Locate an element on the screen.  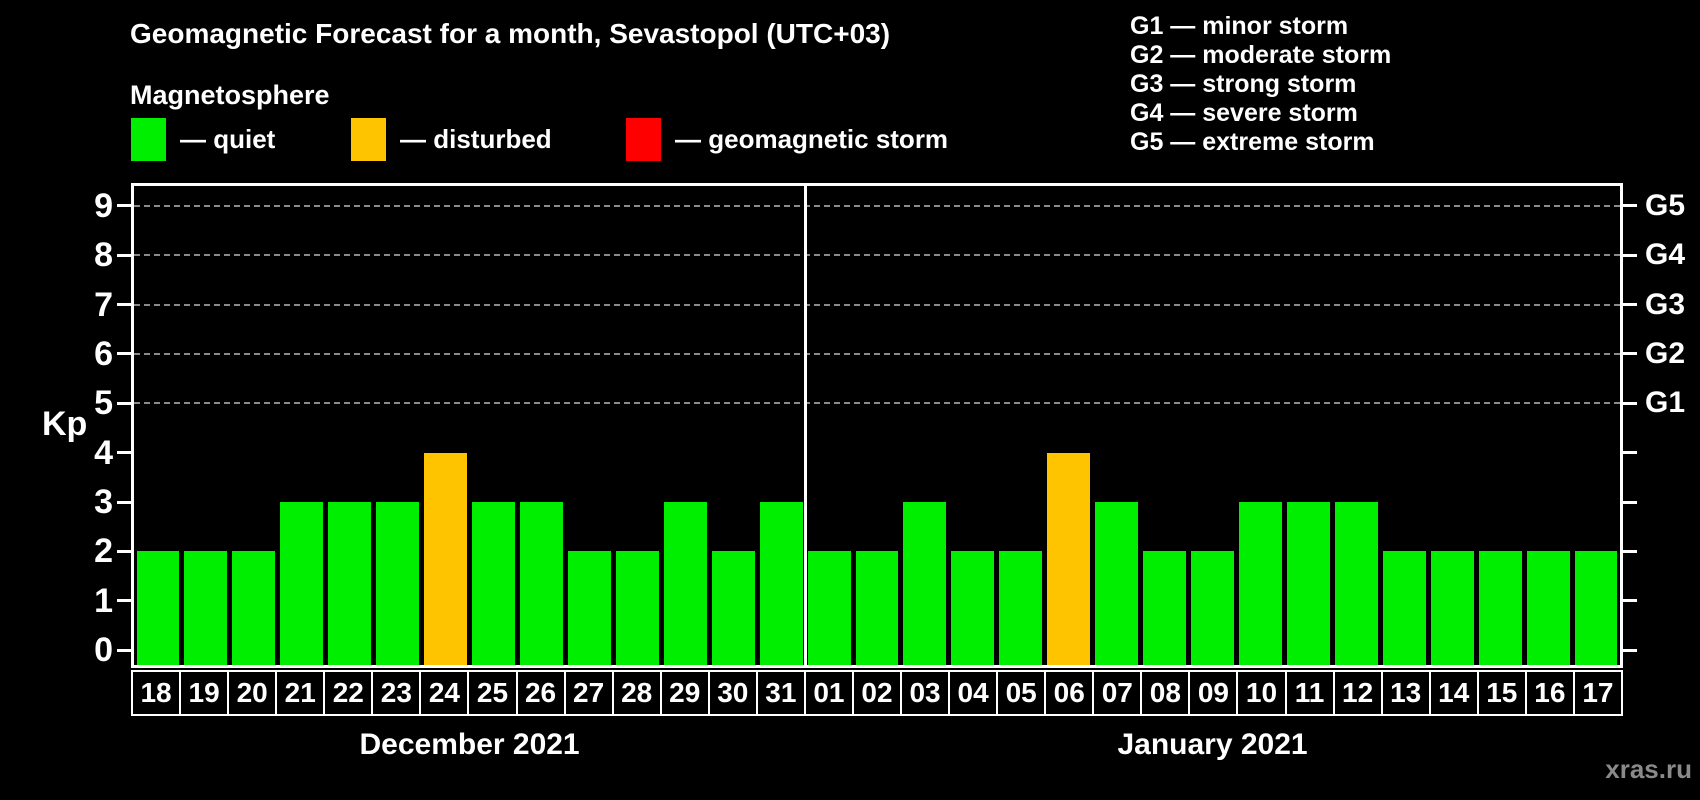
g-legend-line-5: G5 — extreme storm is located at coordinates (1252, 142).